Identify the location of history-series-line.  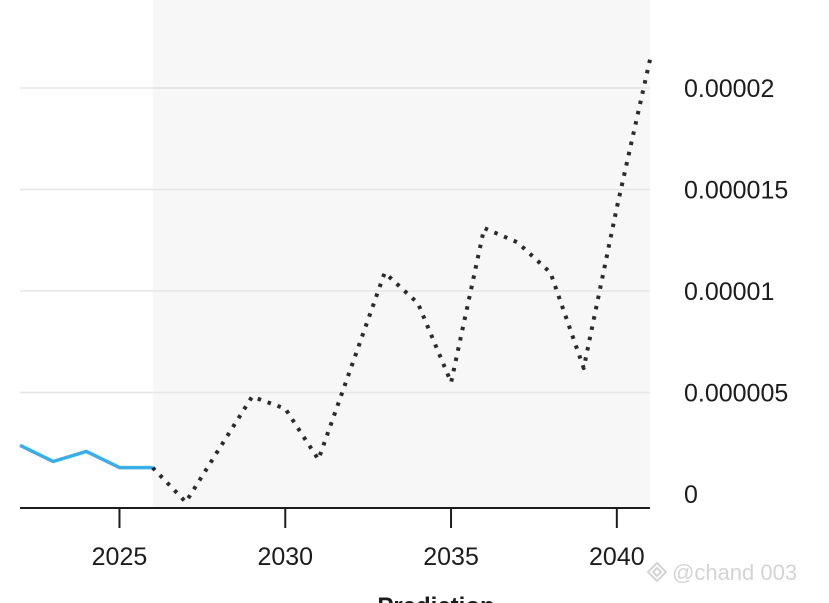
(86, 456).